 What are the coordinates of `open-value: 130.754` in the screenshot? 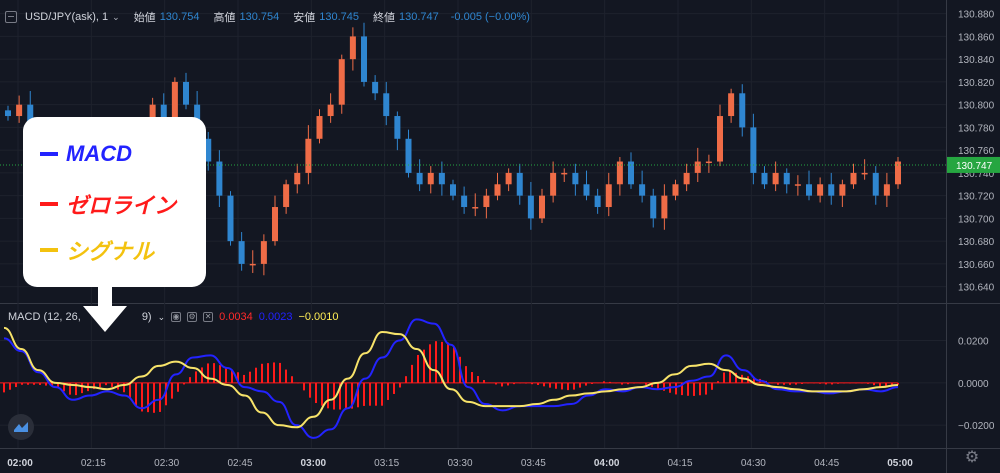 It's located at (179, 17).